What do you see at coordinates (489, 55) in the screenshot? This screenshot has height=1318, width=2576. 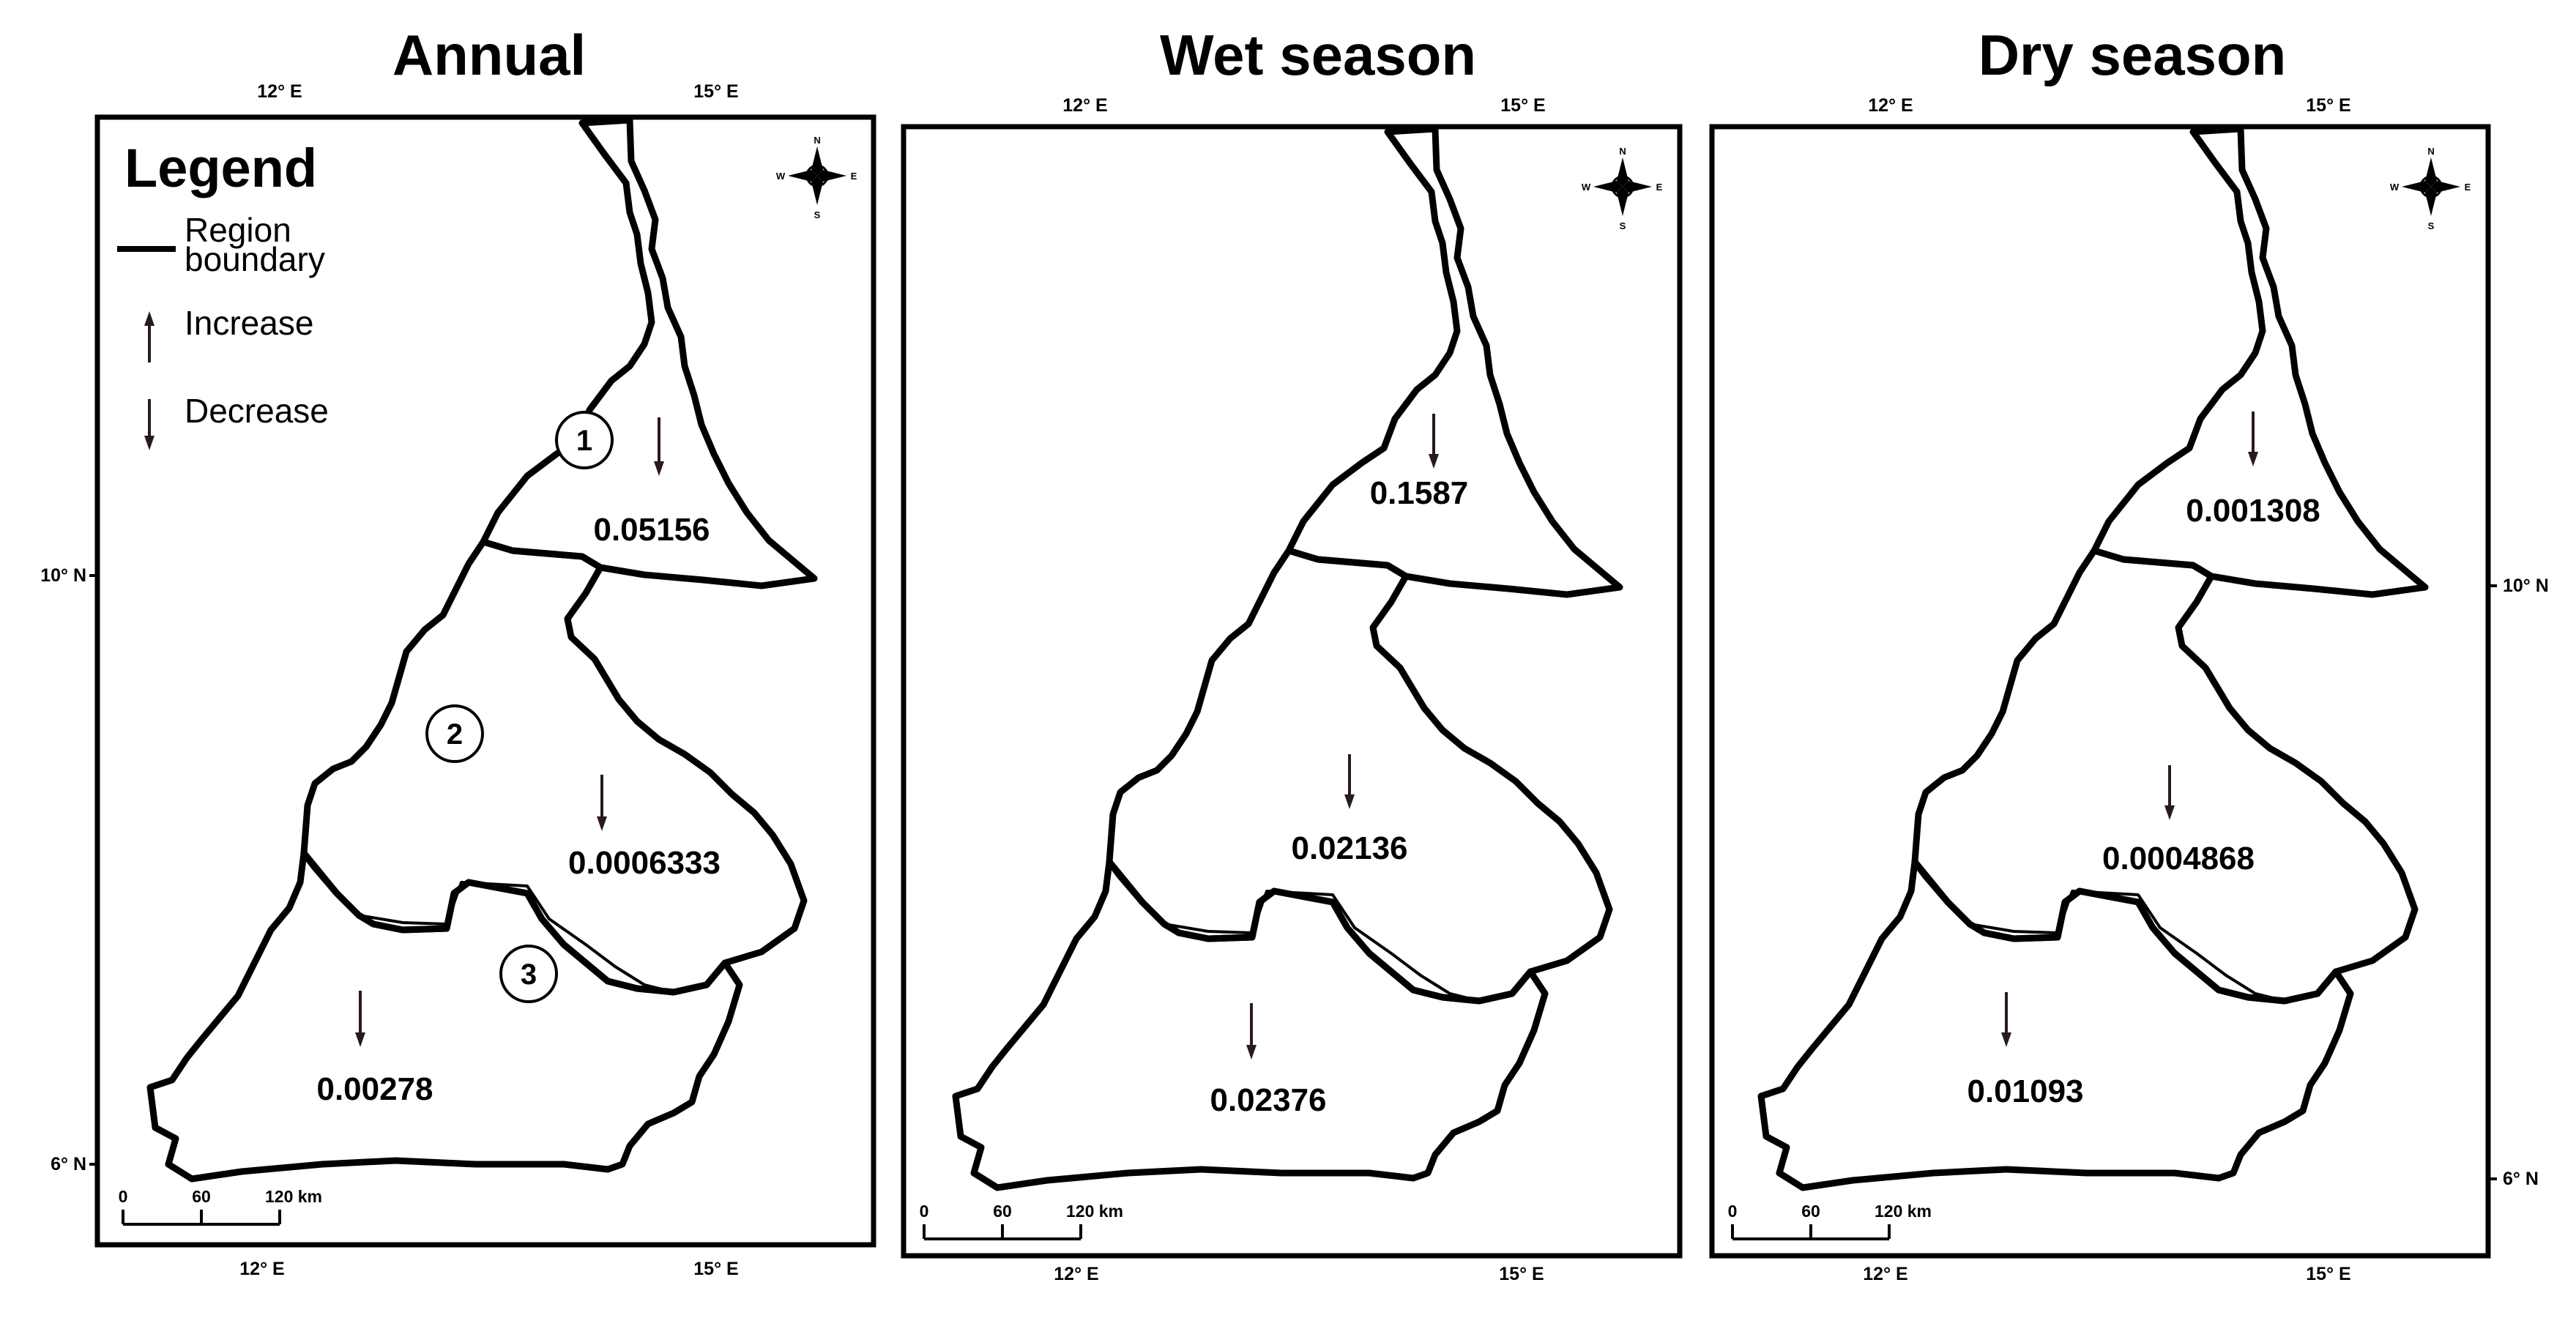 I see `panel-title: Annual` at bounding box center [489, 55].